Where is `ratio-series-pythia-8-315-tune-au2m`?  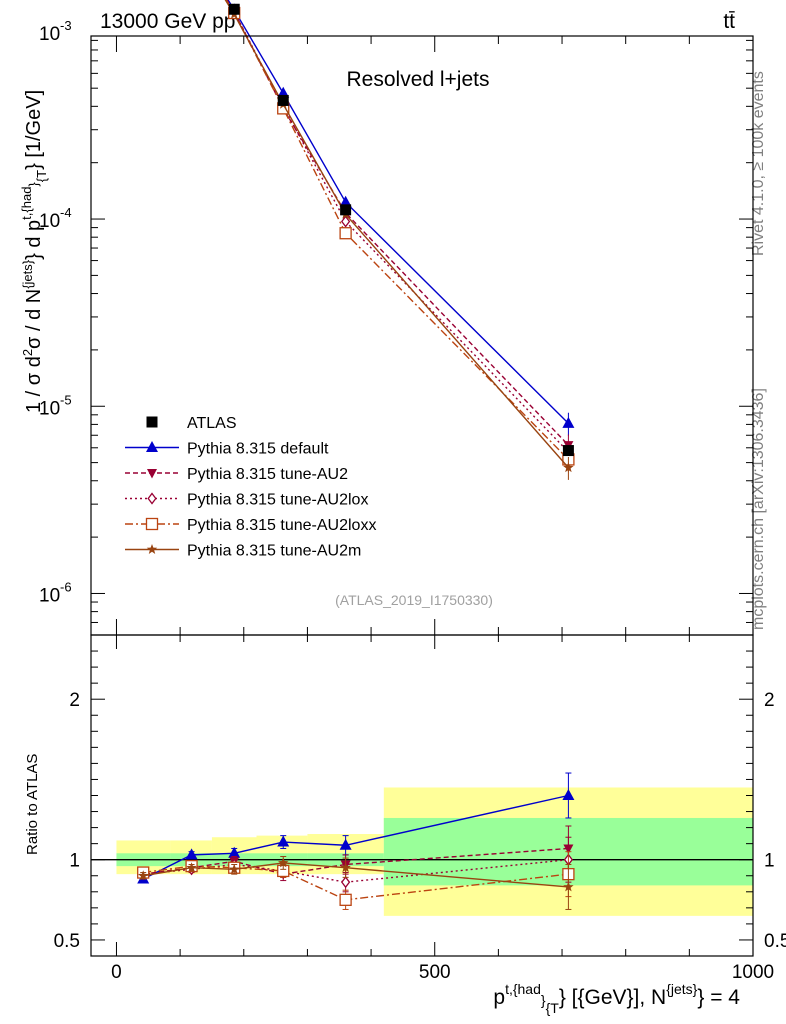
ratio-series-pythia-8-315-tune-au2m is located at coordinates (355, 882).